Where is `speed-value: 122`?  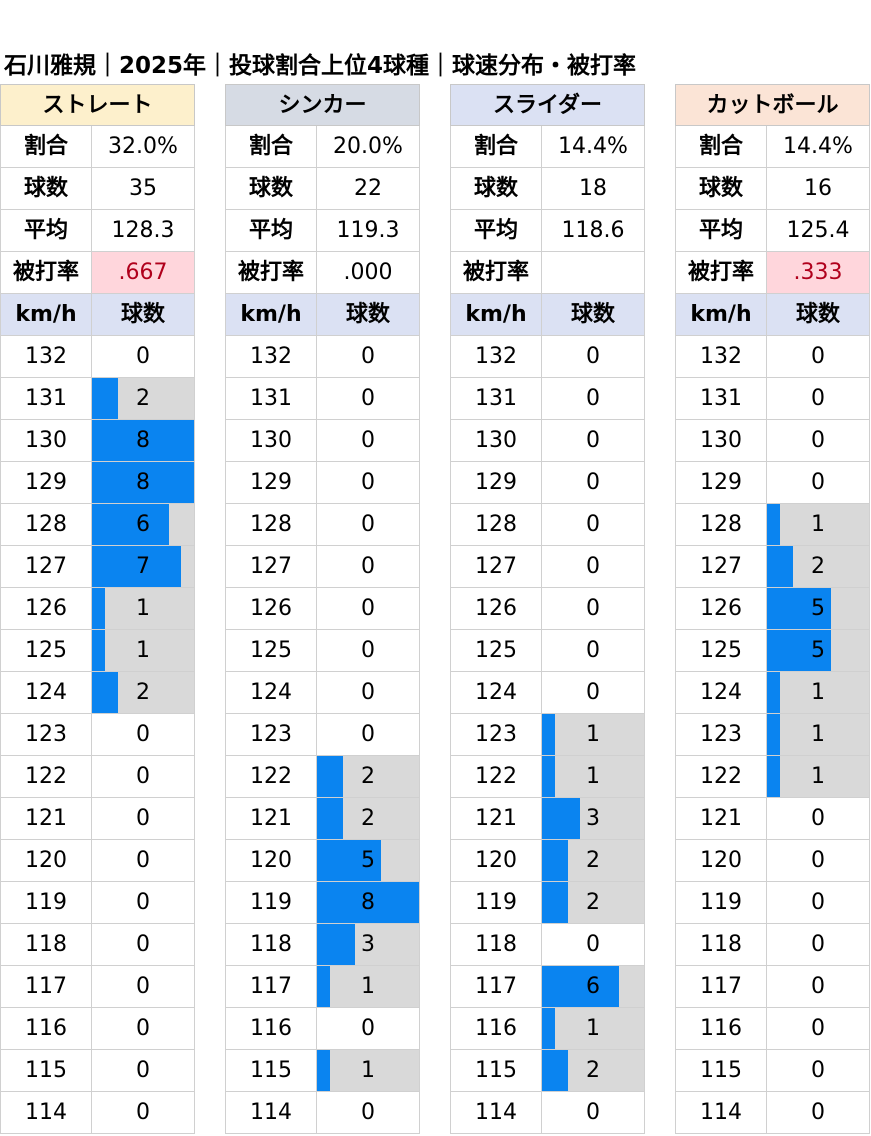
speed-value: 122 is located at coordinates (271, 776).